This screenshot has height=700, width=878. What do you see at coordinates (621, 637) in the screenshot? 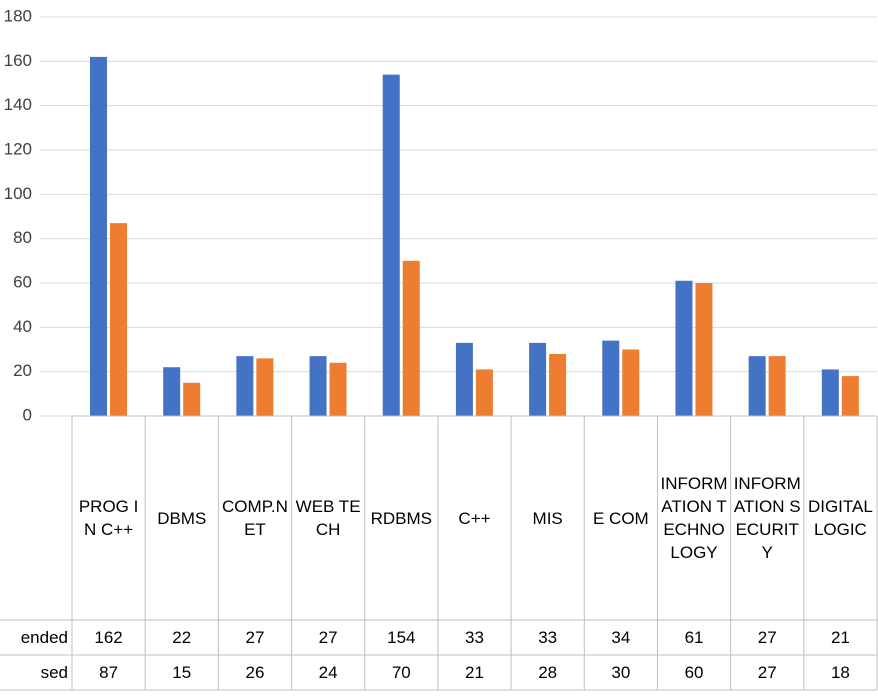
I see `table-value: 34` at bounding box center [621, 637].